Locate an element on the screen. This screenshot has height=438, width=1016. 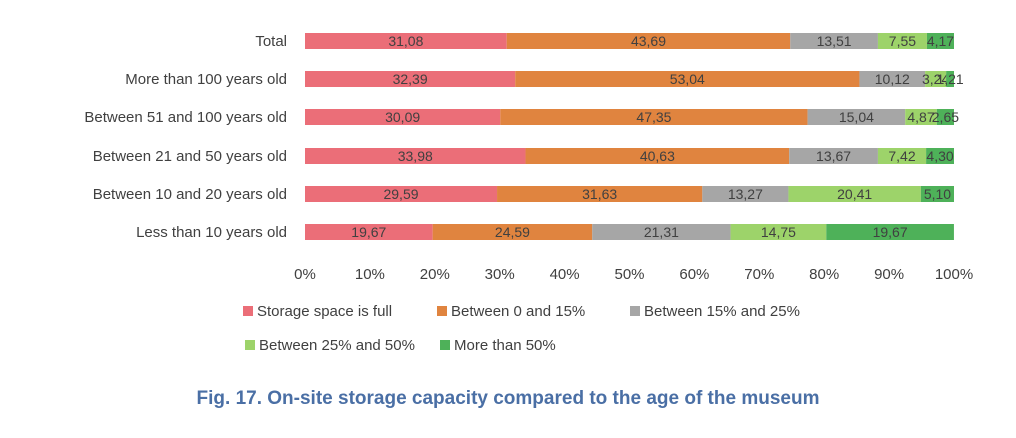
data-label: 4,17 is located at coordinates (940, 41).